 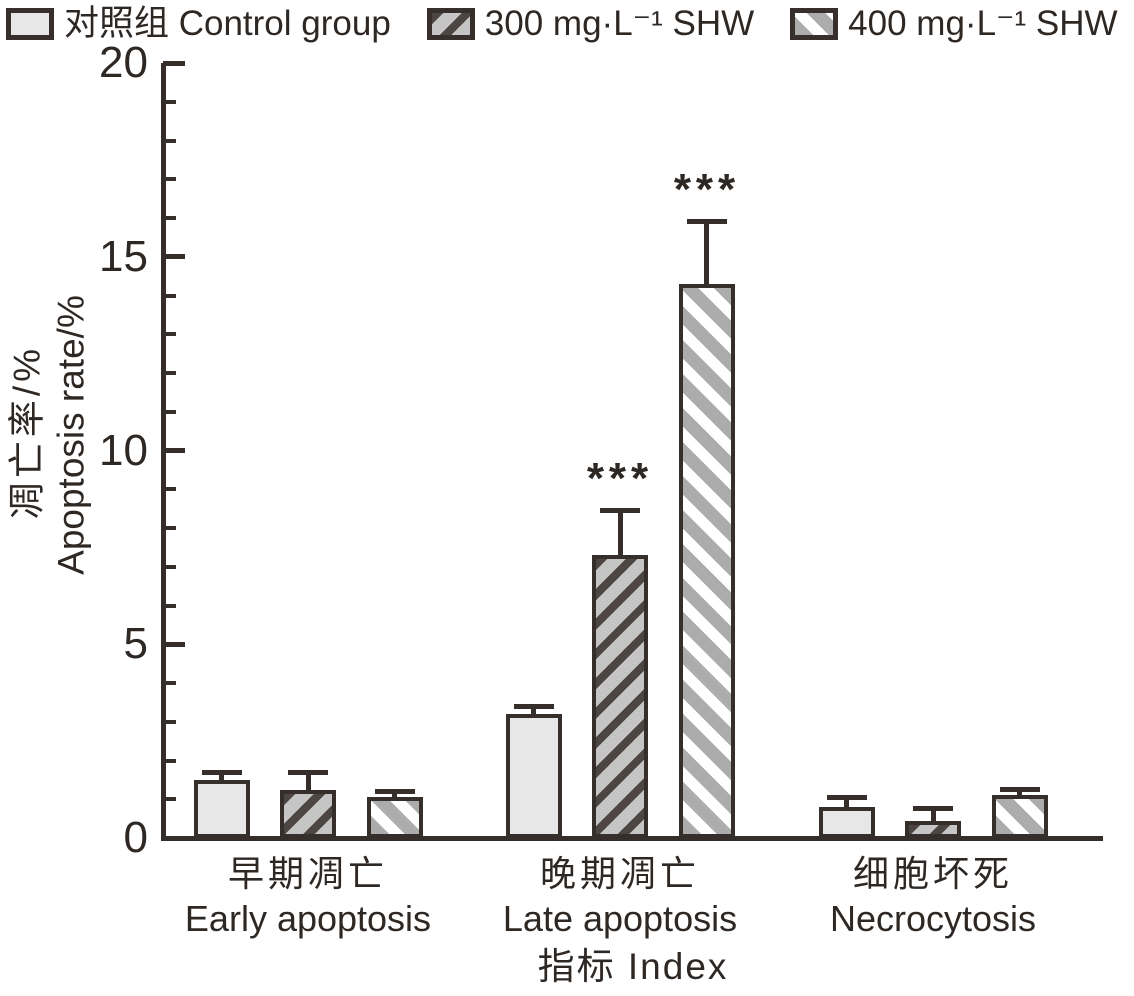 I want to click on bar-series1-cat1, so click(x=222, y=809).